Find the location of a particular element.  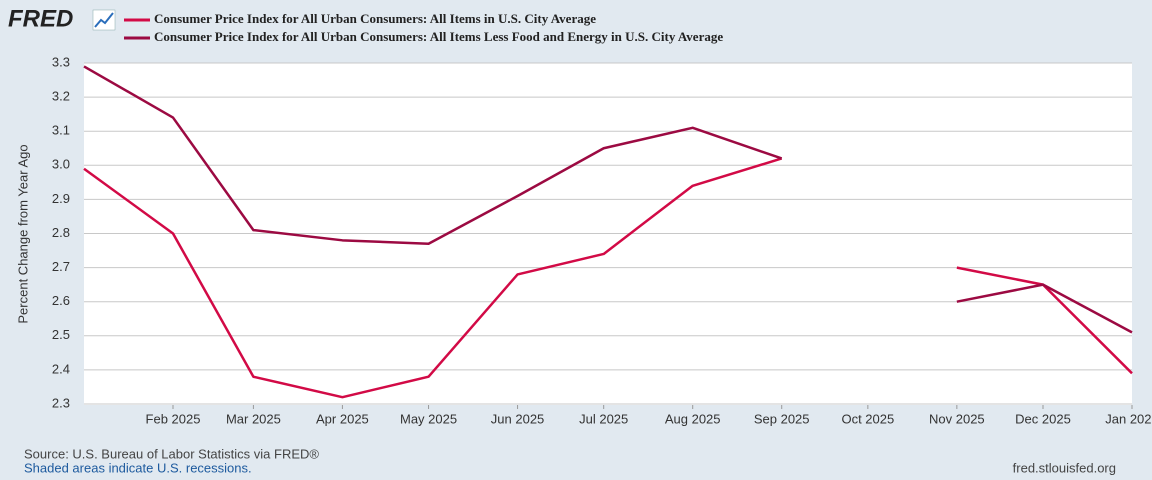

y-tick-label: 3.3 is located at coordinates (61, 61).